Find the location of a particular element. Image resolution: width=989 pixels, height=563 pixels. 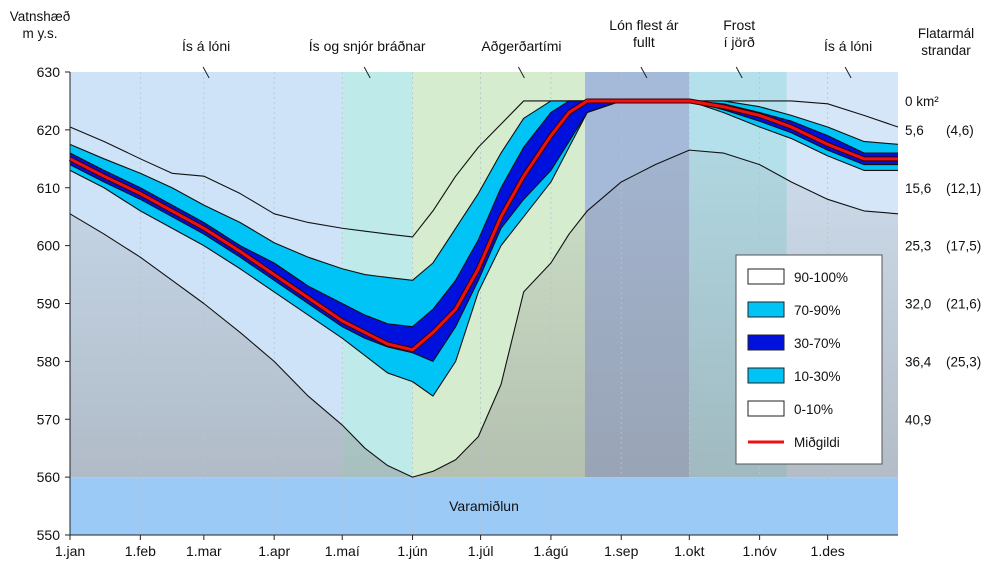

period-label-5: Ís á lóni is located at coordinates (848, 46).